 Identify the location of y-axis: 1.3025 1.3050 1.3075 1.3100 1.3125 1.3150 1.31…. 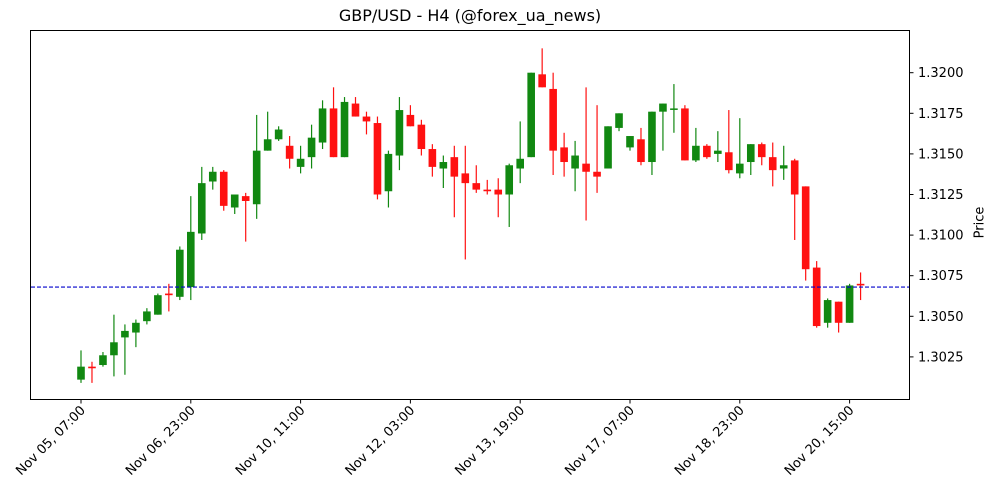
(936, 215).